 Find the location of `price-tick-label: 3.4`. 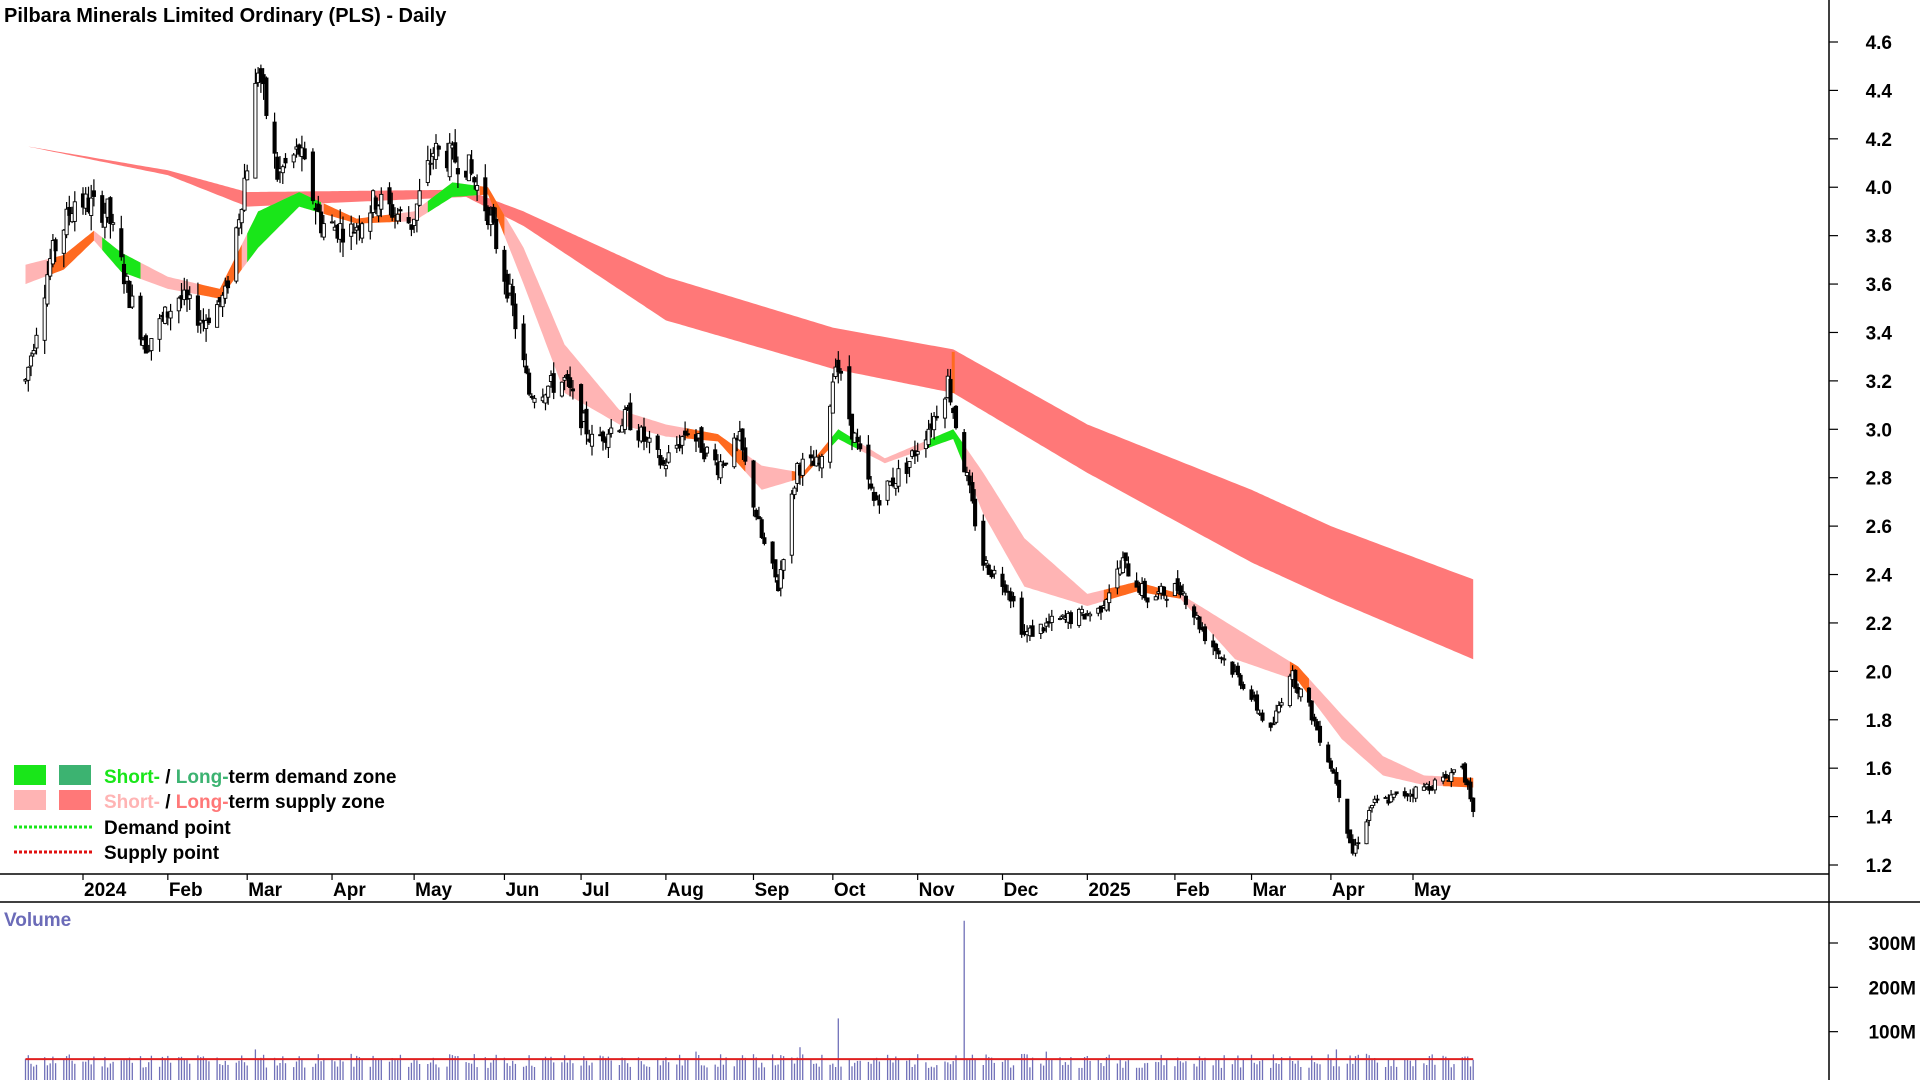

price-tick-label: 3.4 is located at coordinates (1879, 333).